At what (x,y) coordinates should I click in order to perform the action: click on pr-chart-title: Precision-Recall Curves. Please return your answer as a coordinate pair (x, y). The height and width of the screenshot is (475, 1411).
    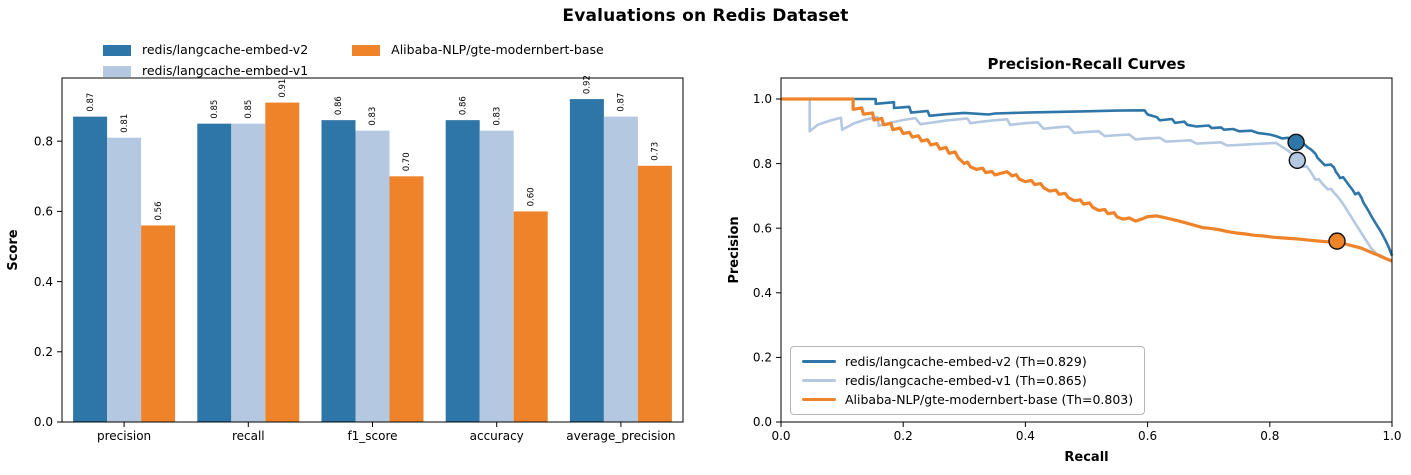
    Looking at the image, I should click on (1086, 64).